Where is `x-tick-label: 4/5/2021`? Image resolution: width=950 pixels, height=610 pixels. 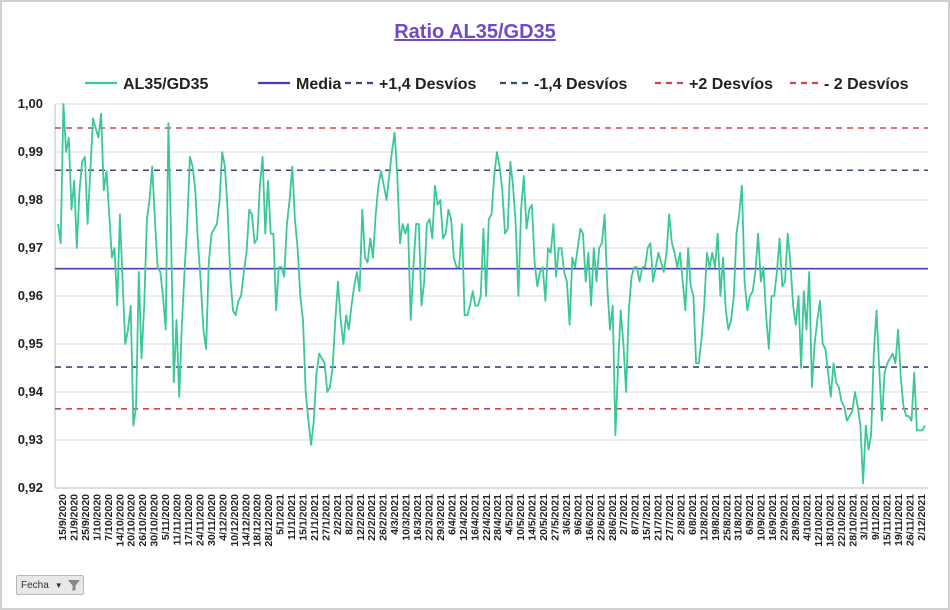 x-tick-label: 4/5/2021 is located at coordinates (510, 514).